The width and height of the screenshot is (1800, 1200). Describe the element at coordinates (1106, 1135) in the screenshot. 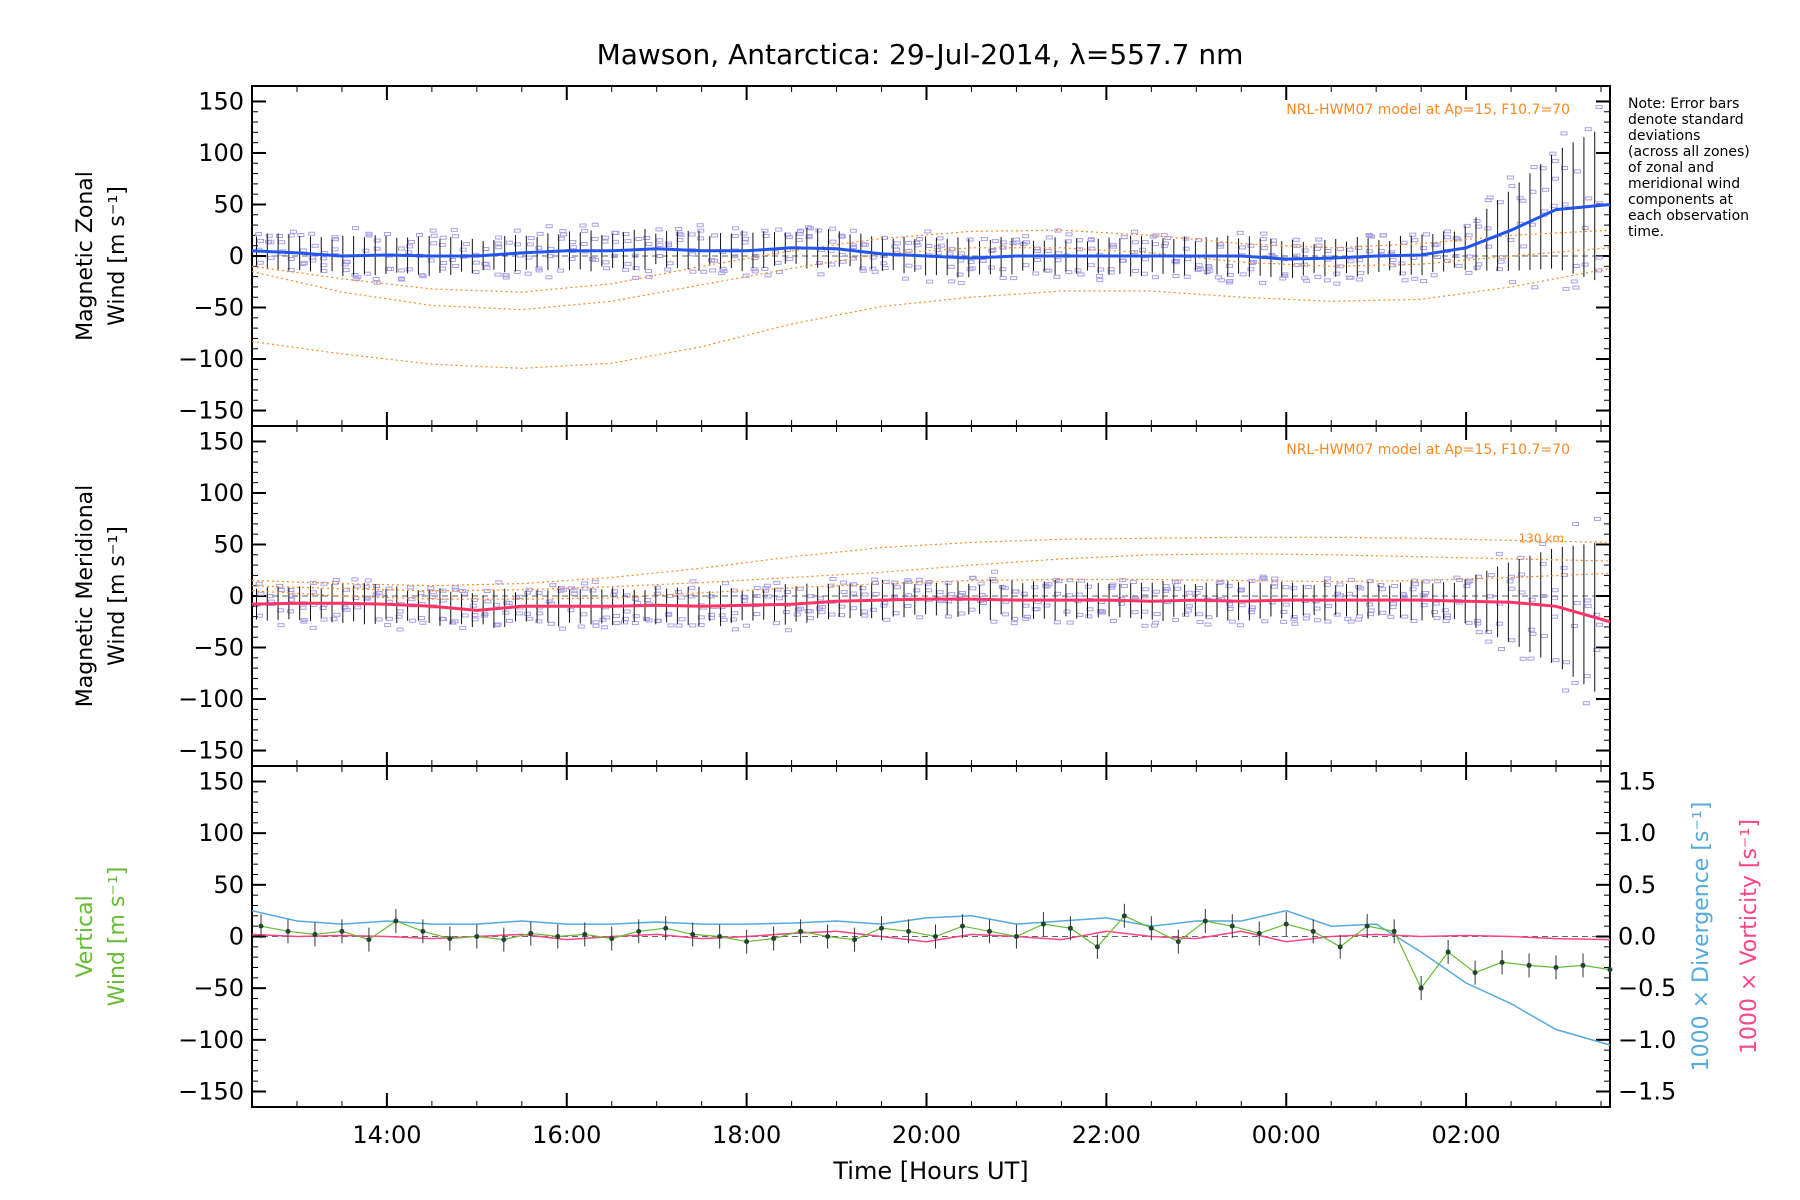

I see `x-tick-label: 22:00` at that location.